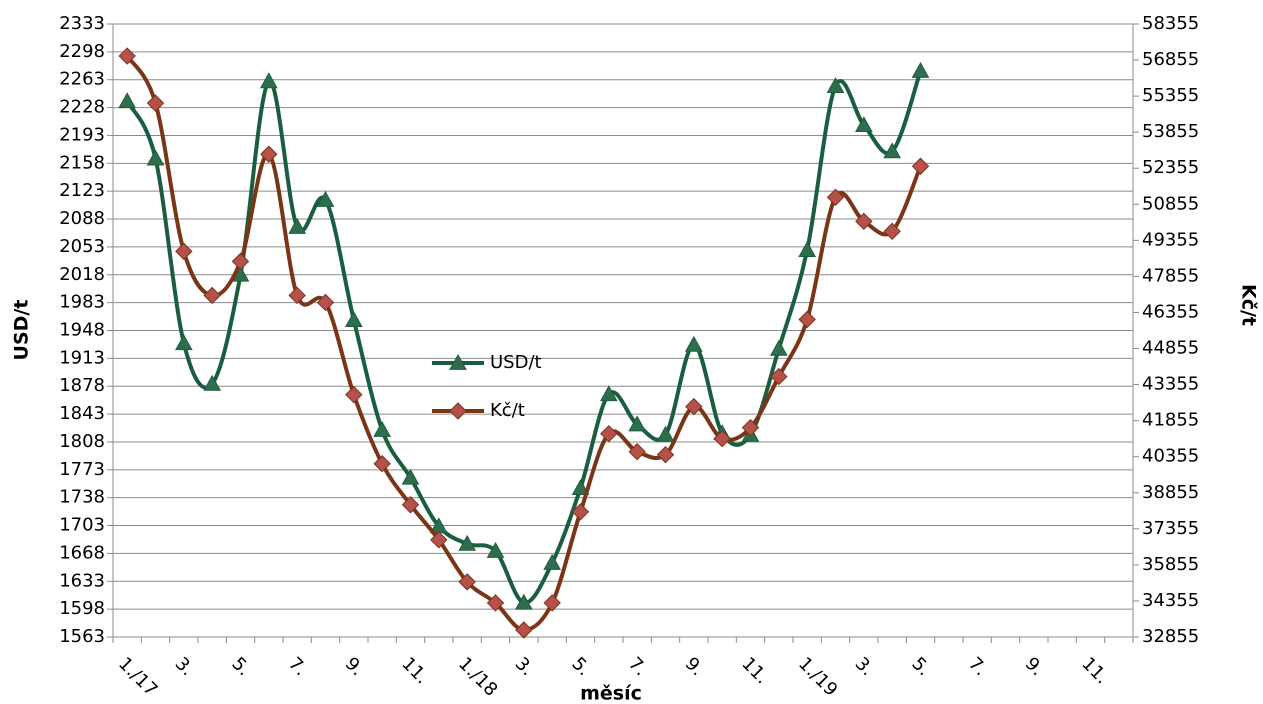 The width and height of the screenshot is (1263, 704). What do you see at coordinates (1170, 131) in the screenshot?
I see `y2-tick-label: 53855` at bounding box center [1170, 131].